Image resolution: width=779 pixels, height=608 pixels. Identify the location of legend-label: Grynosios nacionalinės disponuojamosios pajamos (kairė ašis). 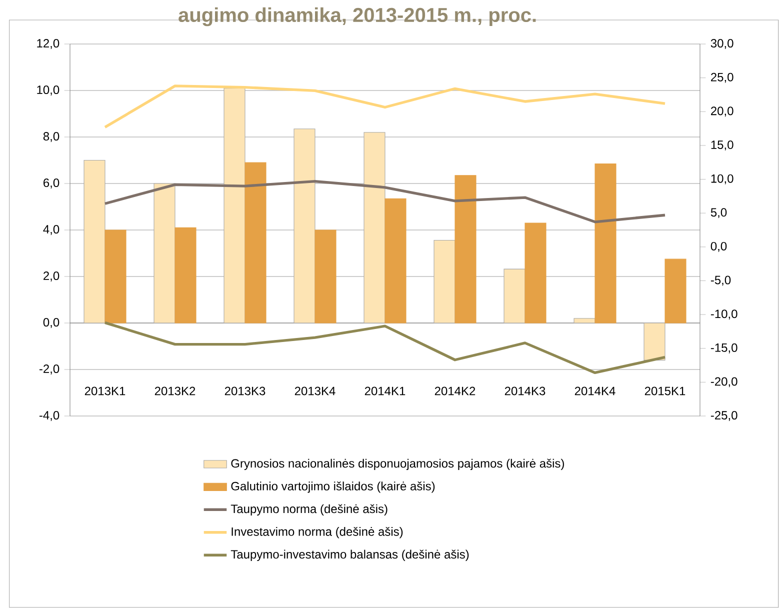
(397, 464).